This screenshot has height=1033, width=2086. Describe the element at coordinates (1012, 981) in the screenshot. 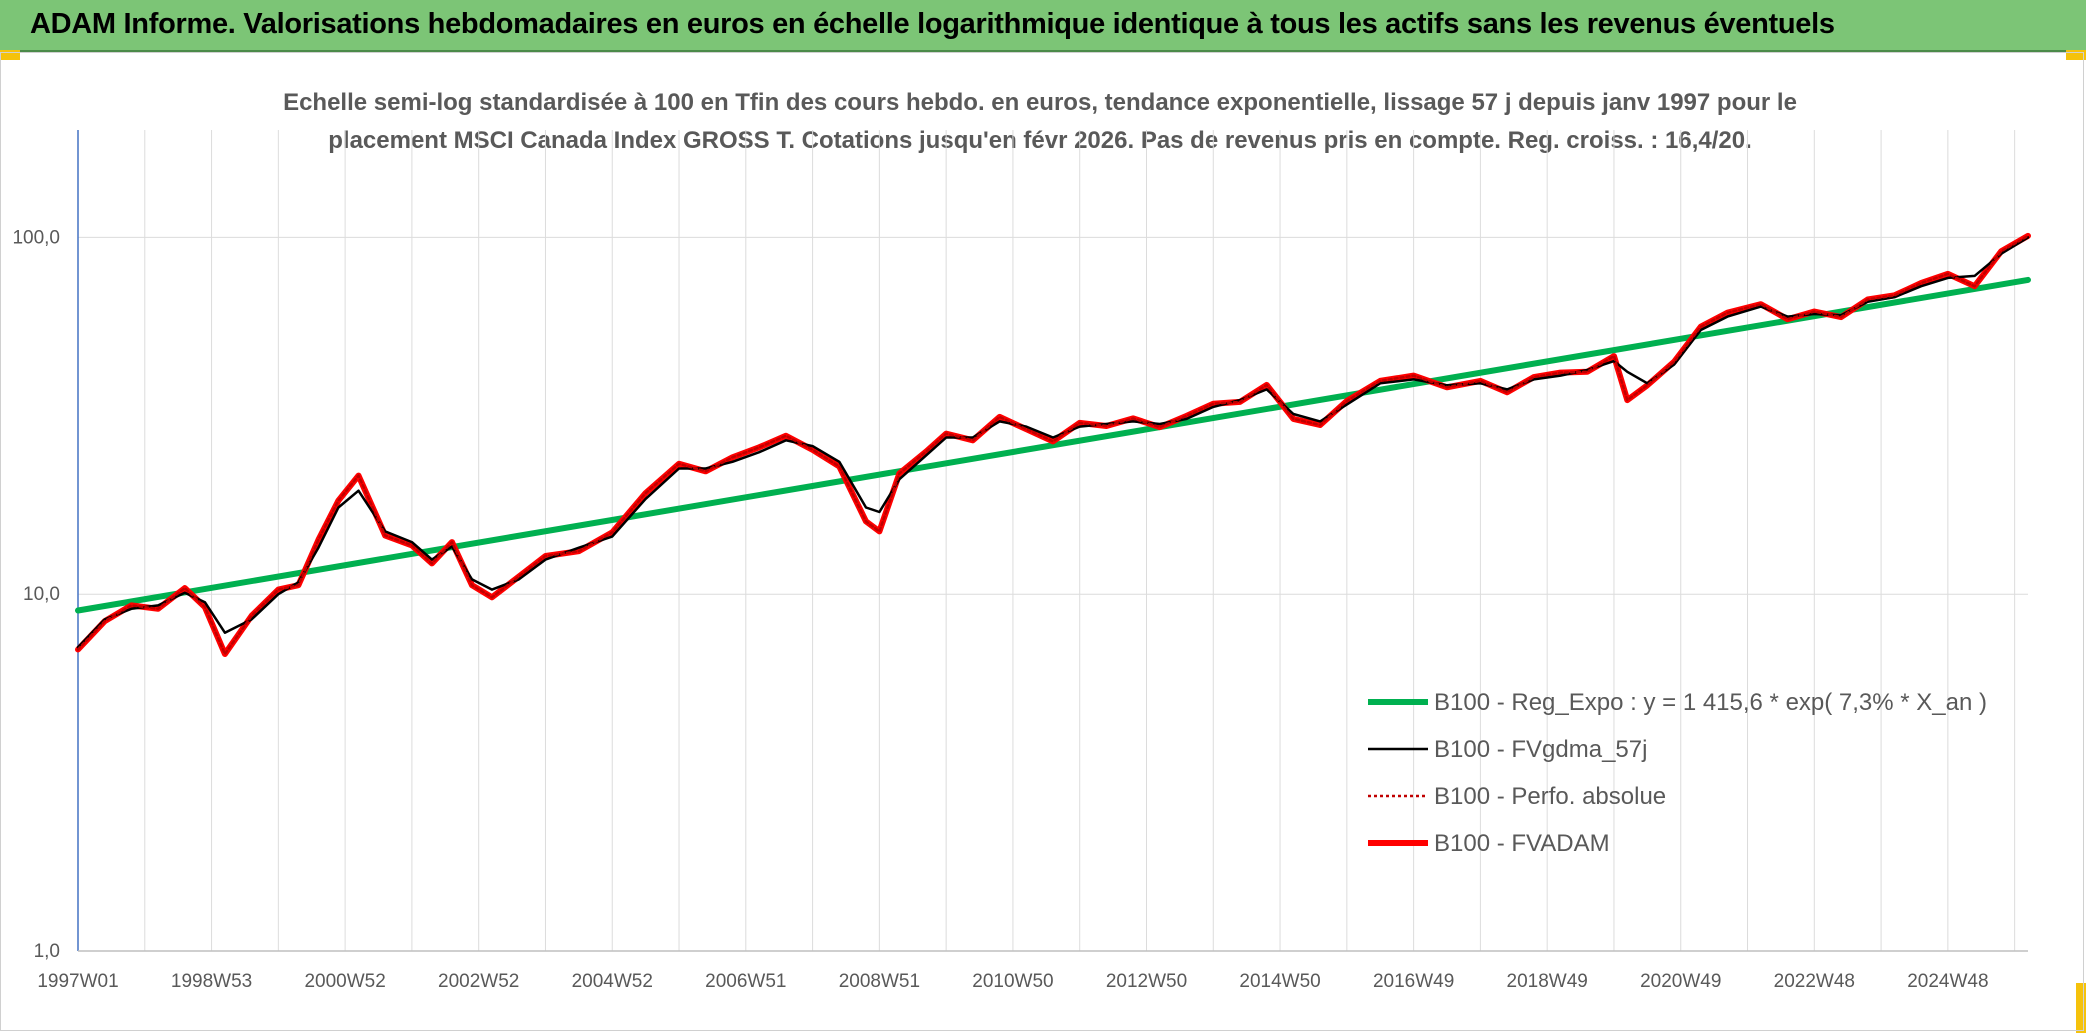

I see `x-tick-label: 2010W50` at that location.